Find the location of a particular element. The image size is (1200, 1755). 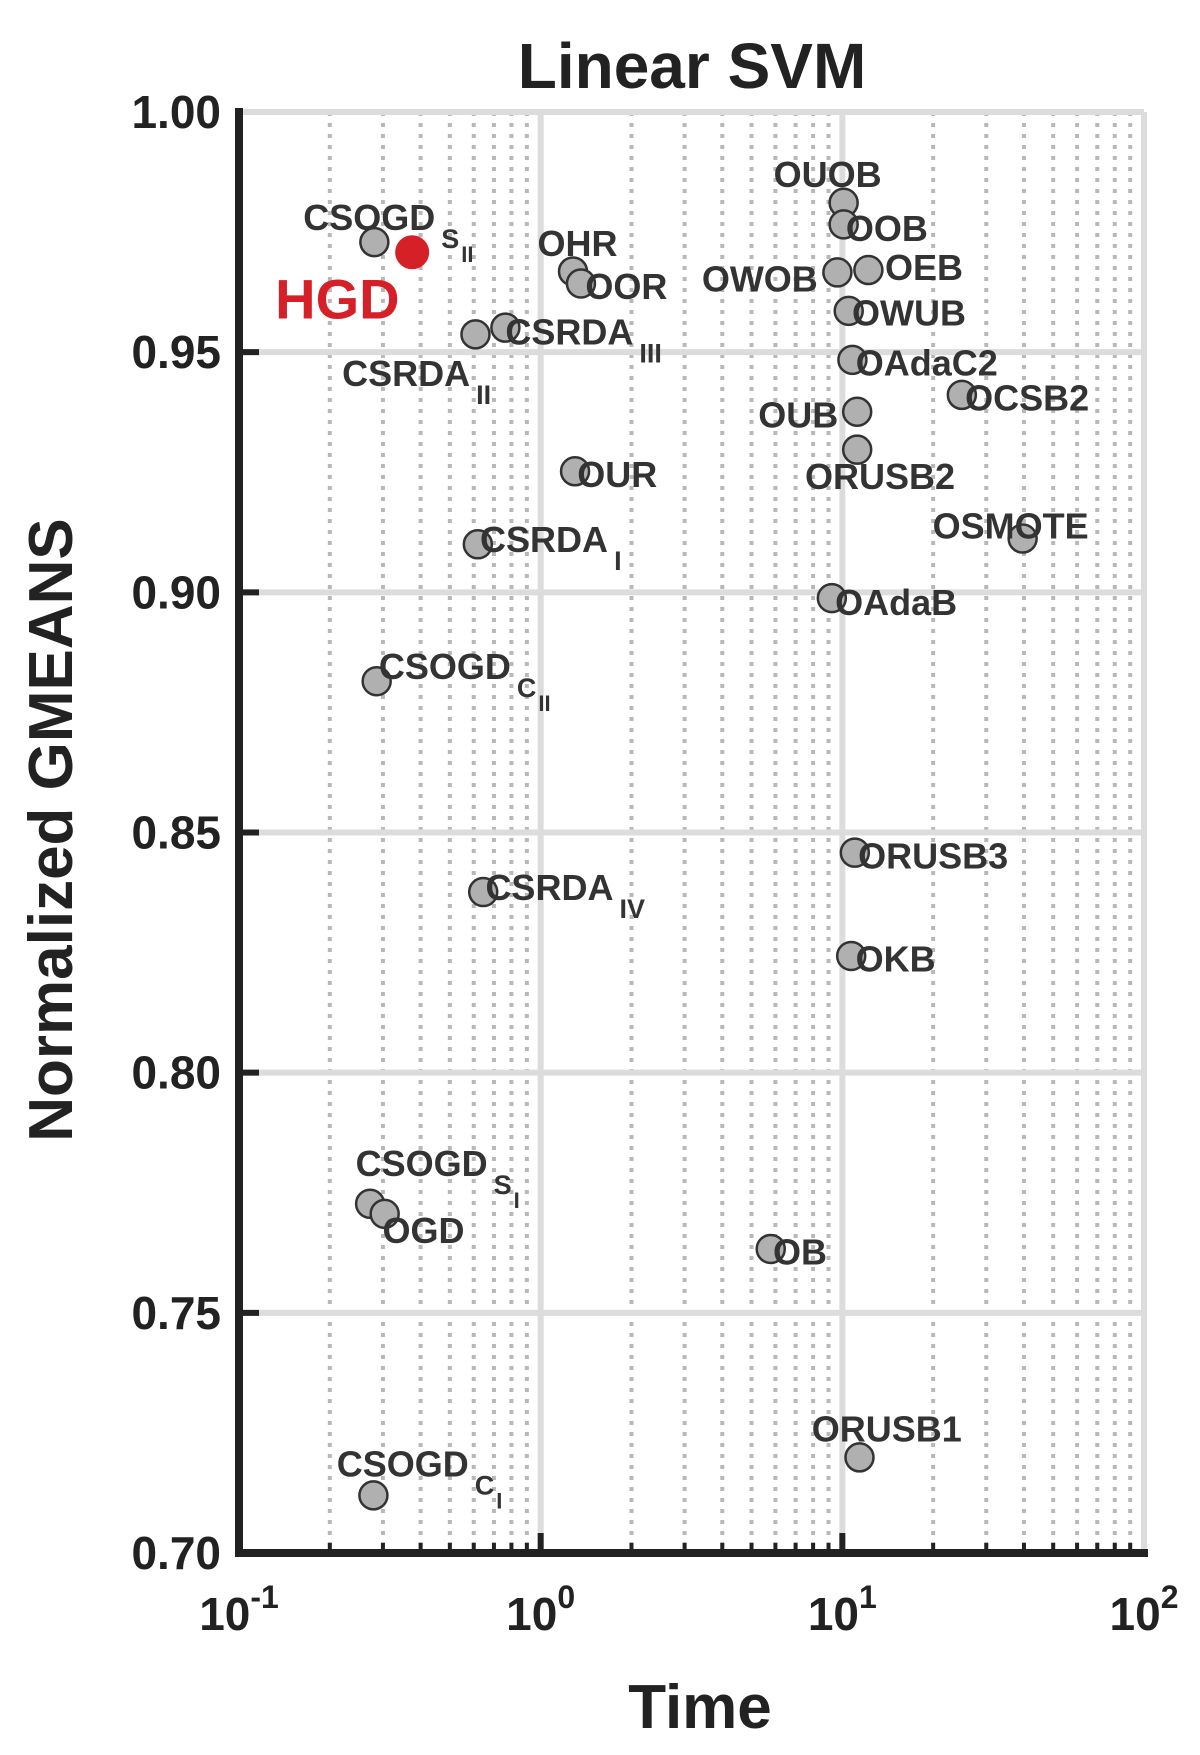

point-label: CSRDA III is located at coordinates (583, 339).